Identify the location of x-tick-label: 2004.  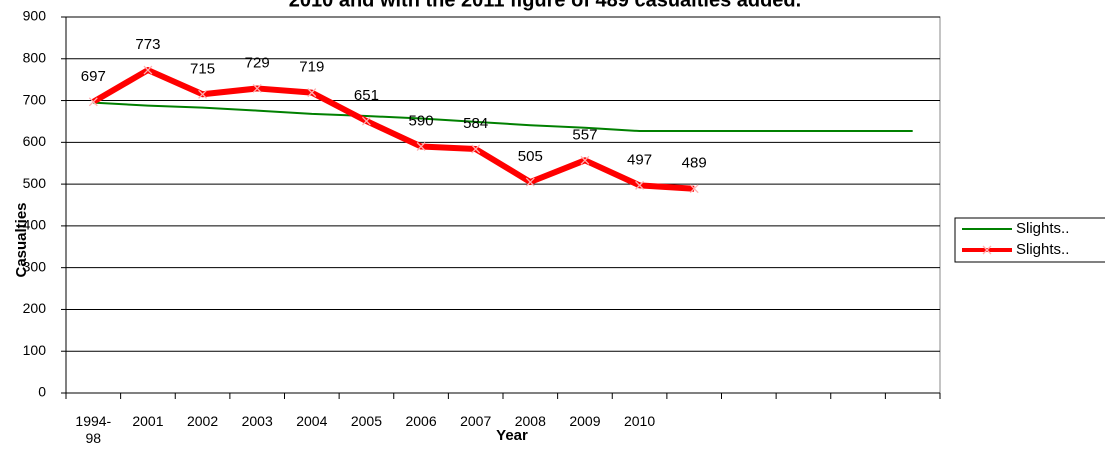
(312, 421).